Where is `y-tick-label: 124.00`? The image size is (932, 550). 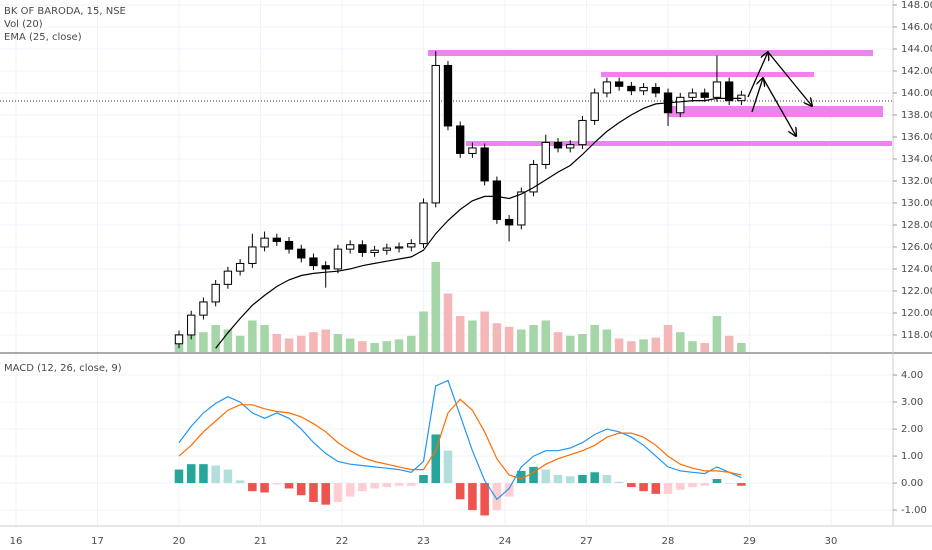 y-tick-label: 124.00 is located at coordinates (916, 269).